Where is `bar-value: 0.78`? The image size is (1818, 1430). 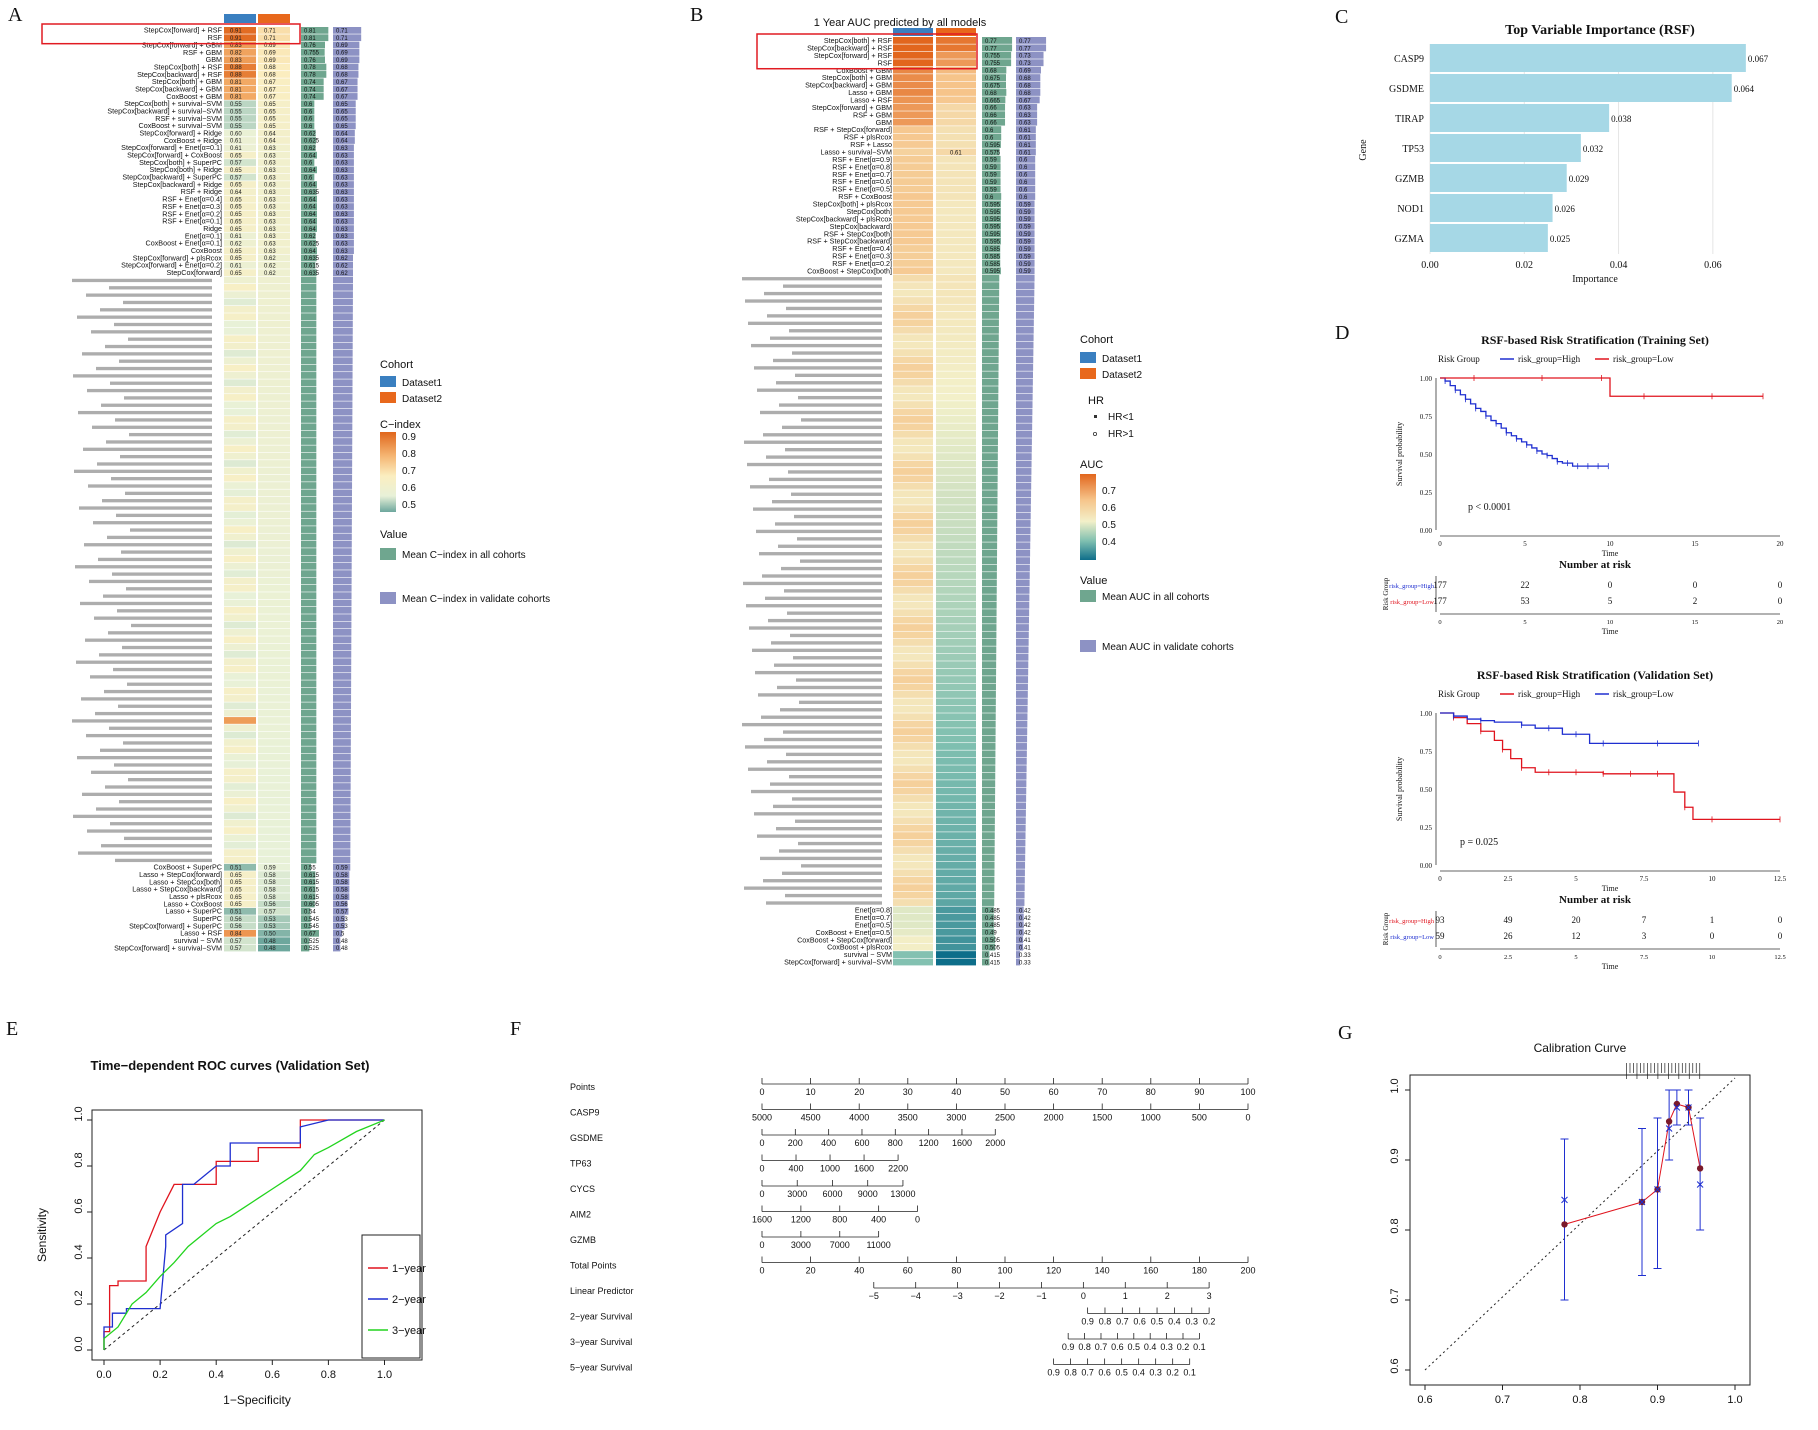
bar-value: 0.78 is located at coordinates (310, 76).